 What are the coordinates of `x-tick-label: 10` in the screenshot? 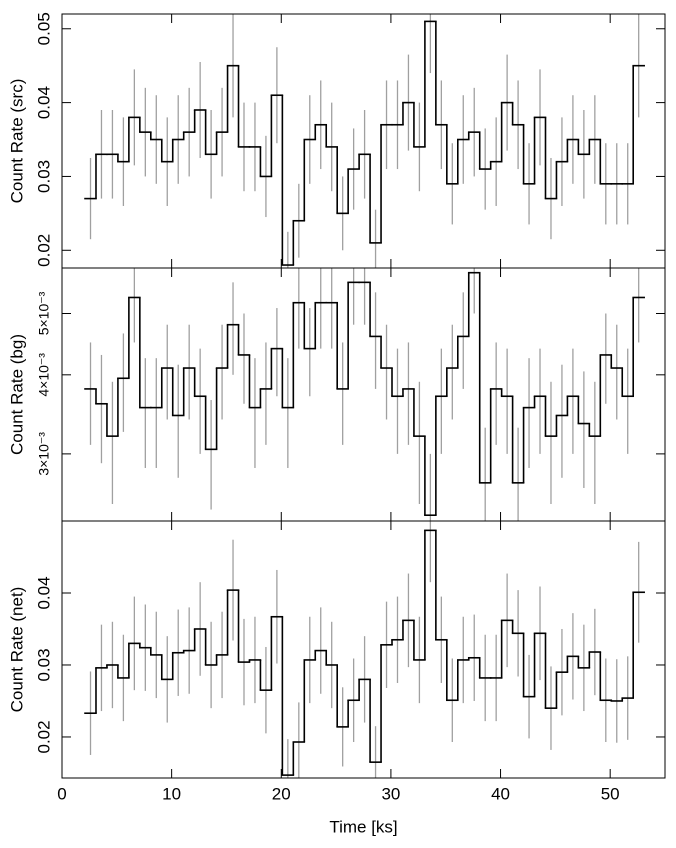 It's located at (171, 793).